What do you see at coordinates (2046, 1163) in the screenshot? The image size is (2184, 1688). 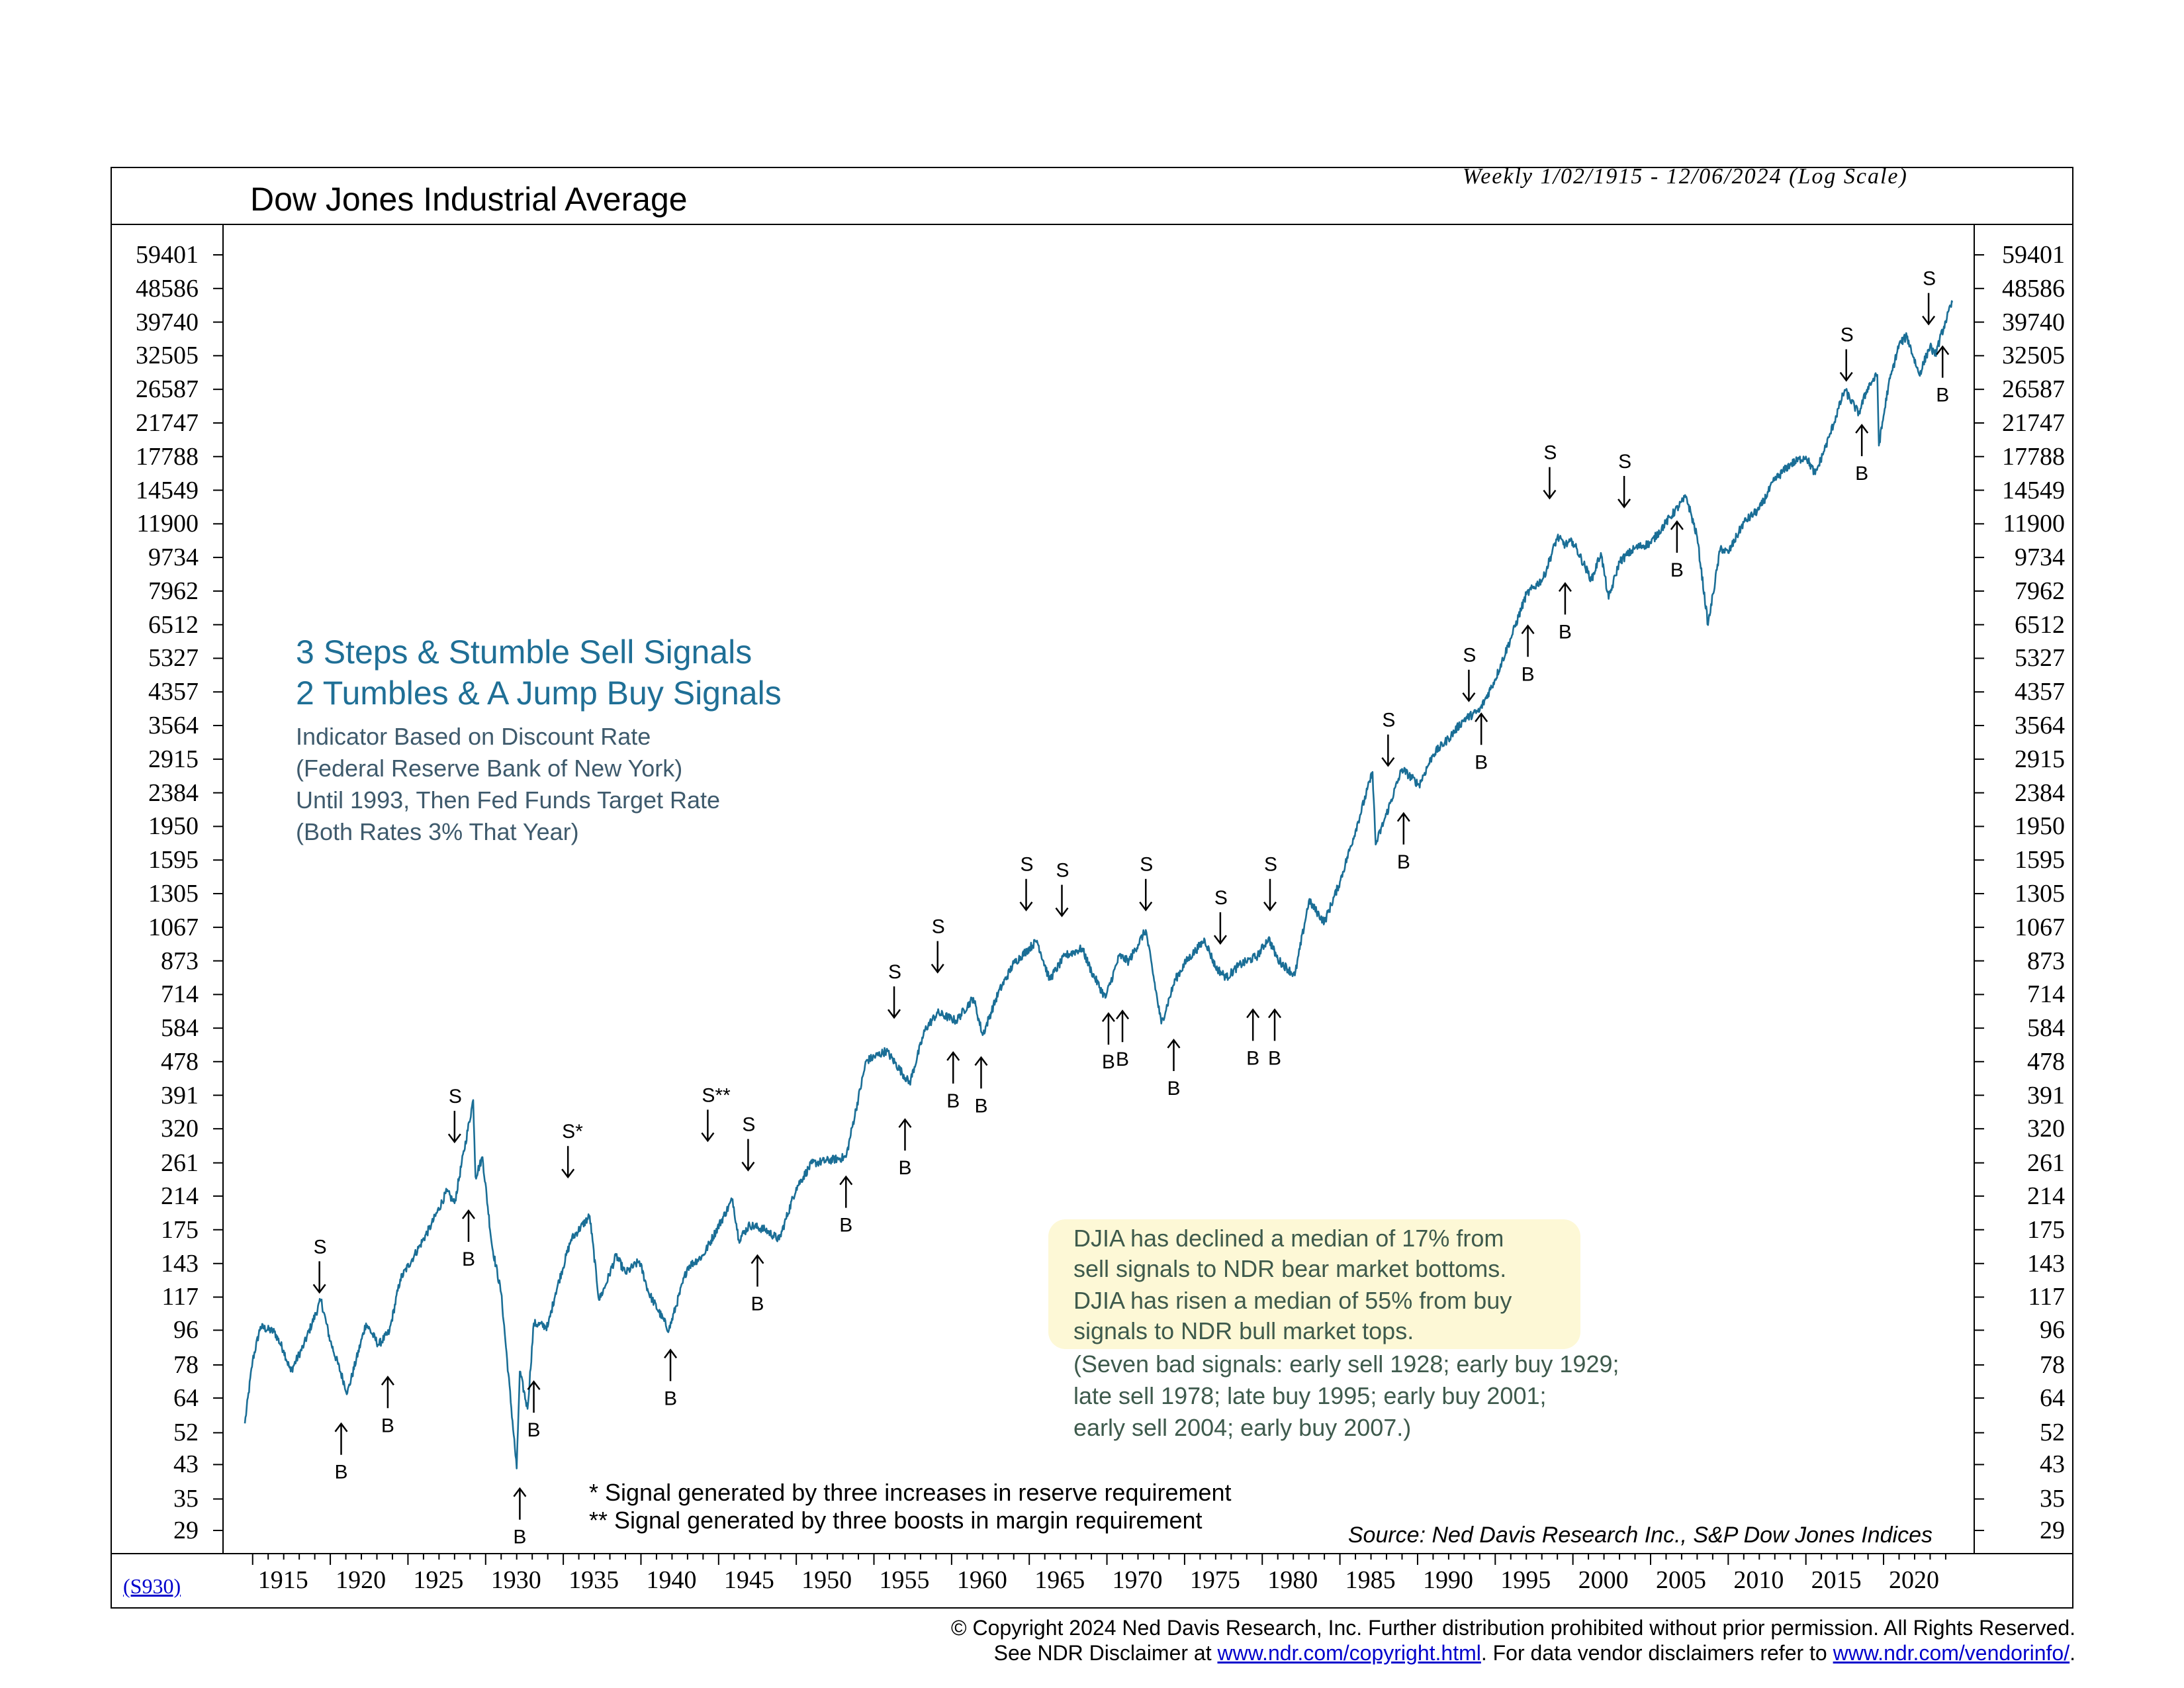 I see `y-tick-label-right: 261` at bounding box center [2046, 1163].